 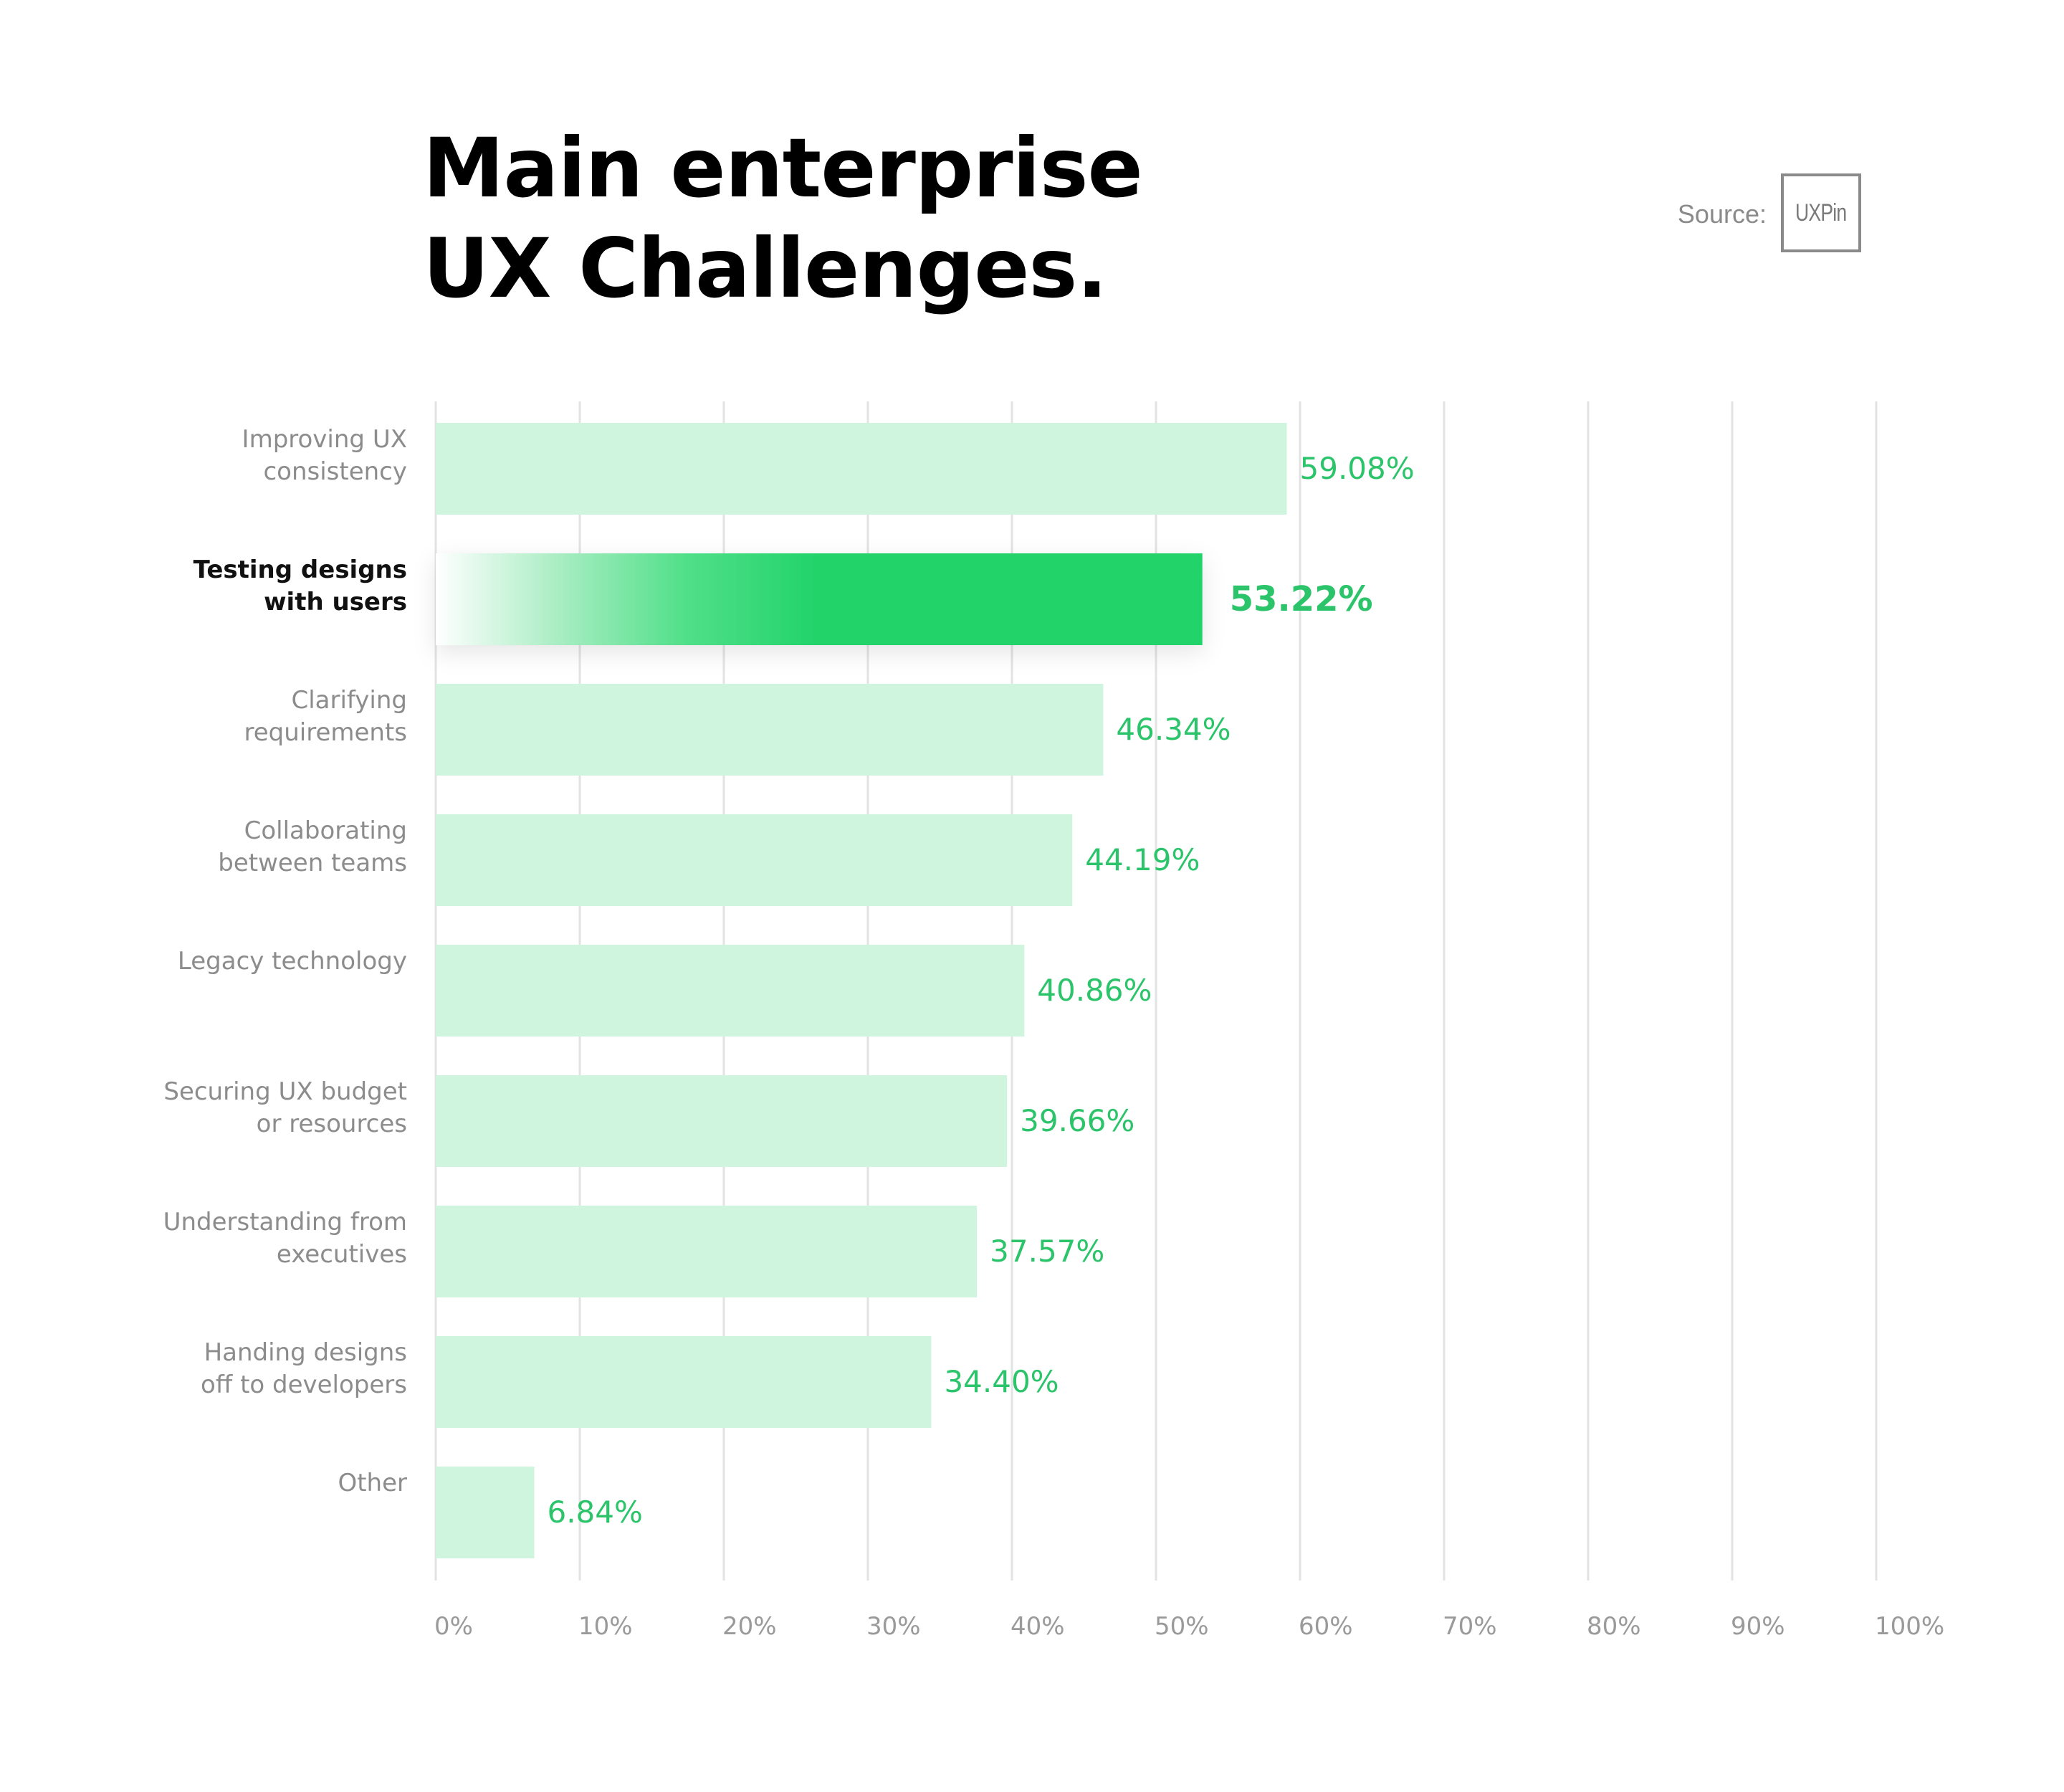 I want to click on category-label: Legacy technology, so click(x=292, y=961).